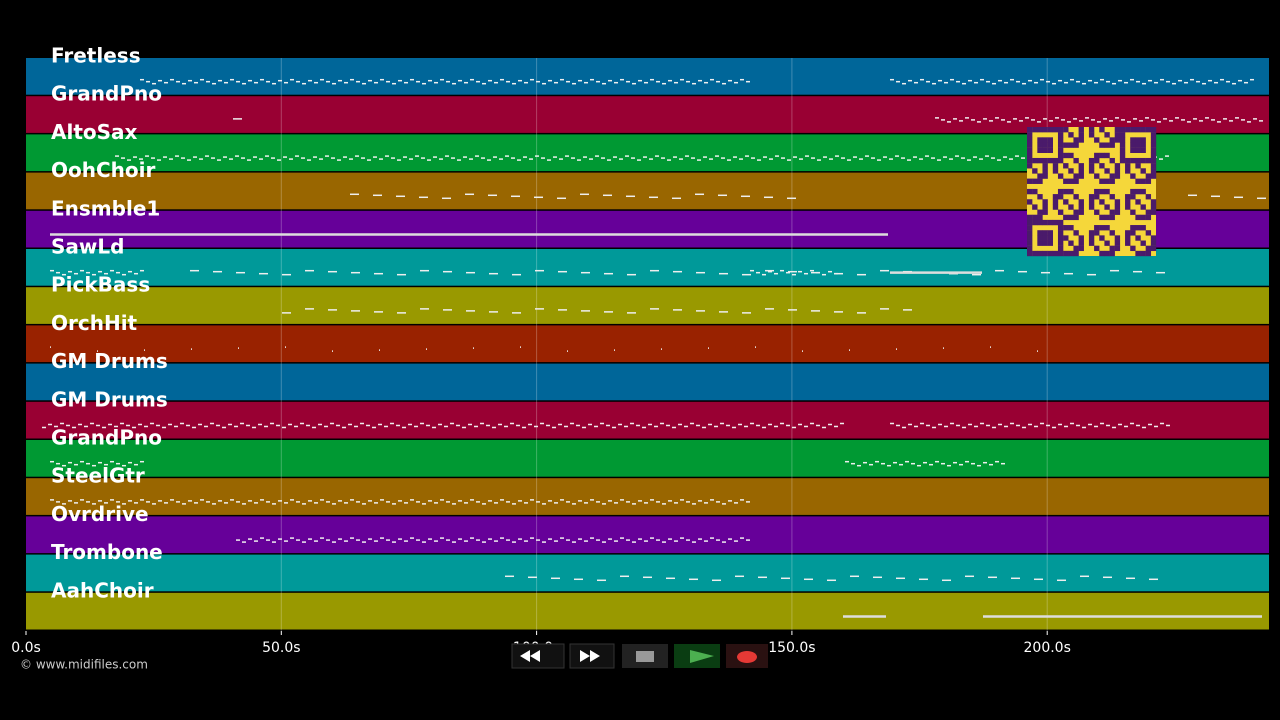 The height and width of the screenshot is (720, 1280). What do you see at coordinates (103, 170) in the screenshot?
I see `track-label: OohChoir` at bounding box center [103, 170].